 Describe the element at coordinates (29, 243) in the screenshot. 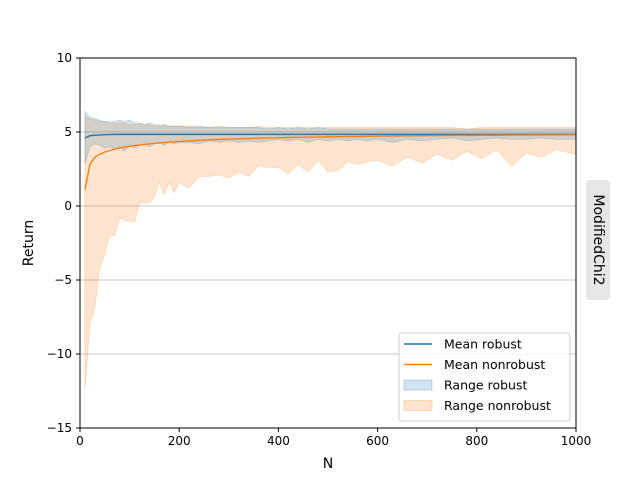

I see `y-axis-label: Return` at that location.